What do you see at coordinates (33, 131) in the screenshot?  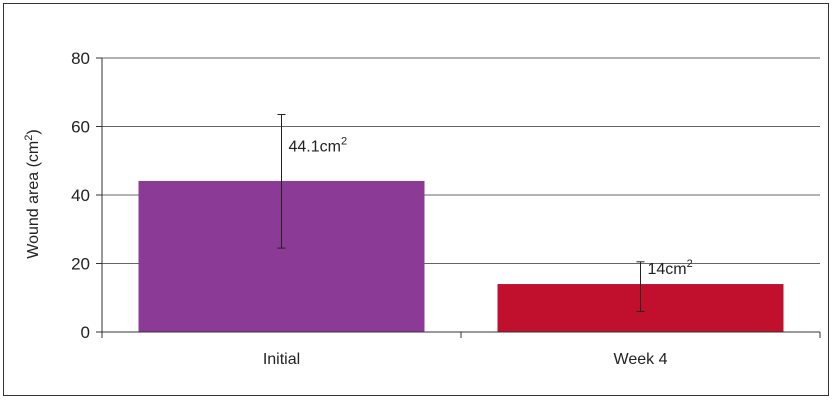 I see `y-axis-title-suffix: )` at bounding box center [33, 131].